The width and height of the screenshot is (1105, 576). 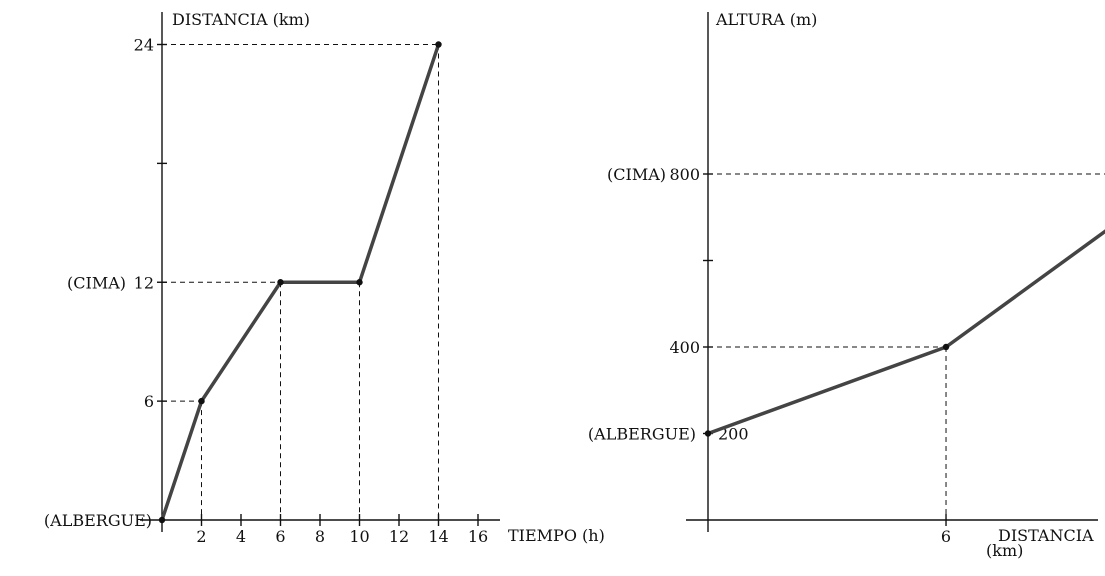 I want to click on chart2-y-tick-label: 400, so click(x=684, y=347).